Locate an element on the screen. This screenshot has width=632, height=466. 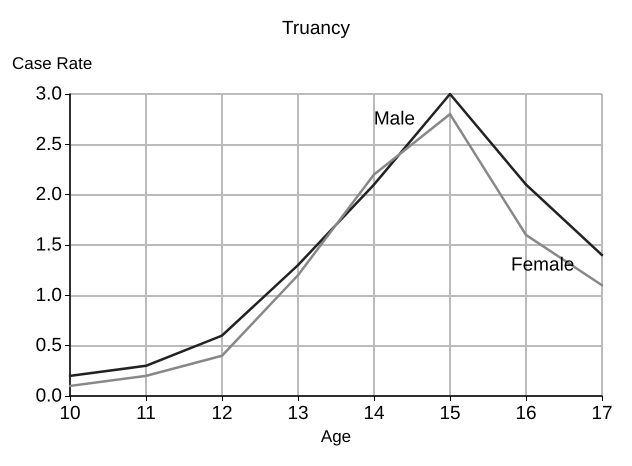
x-tick-label: 12 is located at coordinates (222, 413).